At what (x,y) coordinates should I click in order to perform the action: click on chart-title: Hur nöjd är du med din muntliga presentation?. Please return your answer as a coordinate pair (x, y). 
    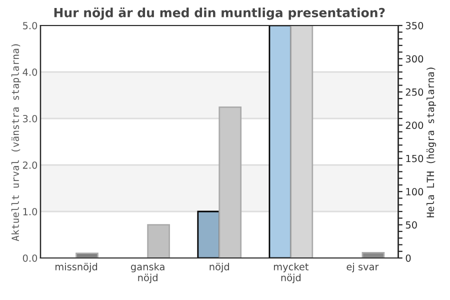
    Looking at the image, I should click on (219, 13).